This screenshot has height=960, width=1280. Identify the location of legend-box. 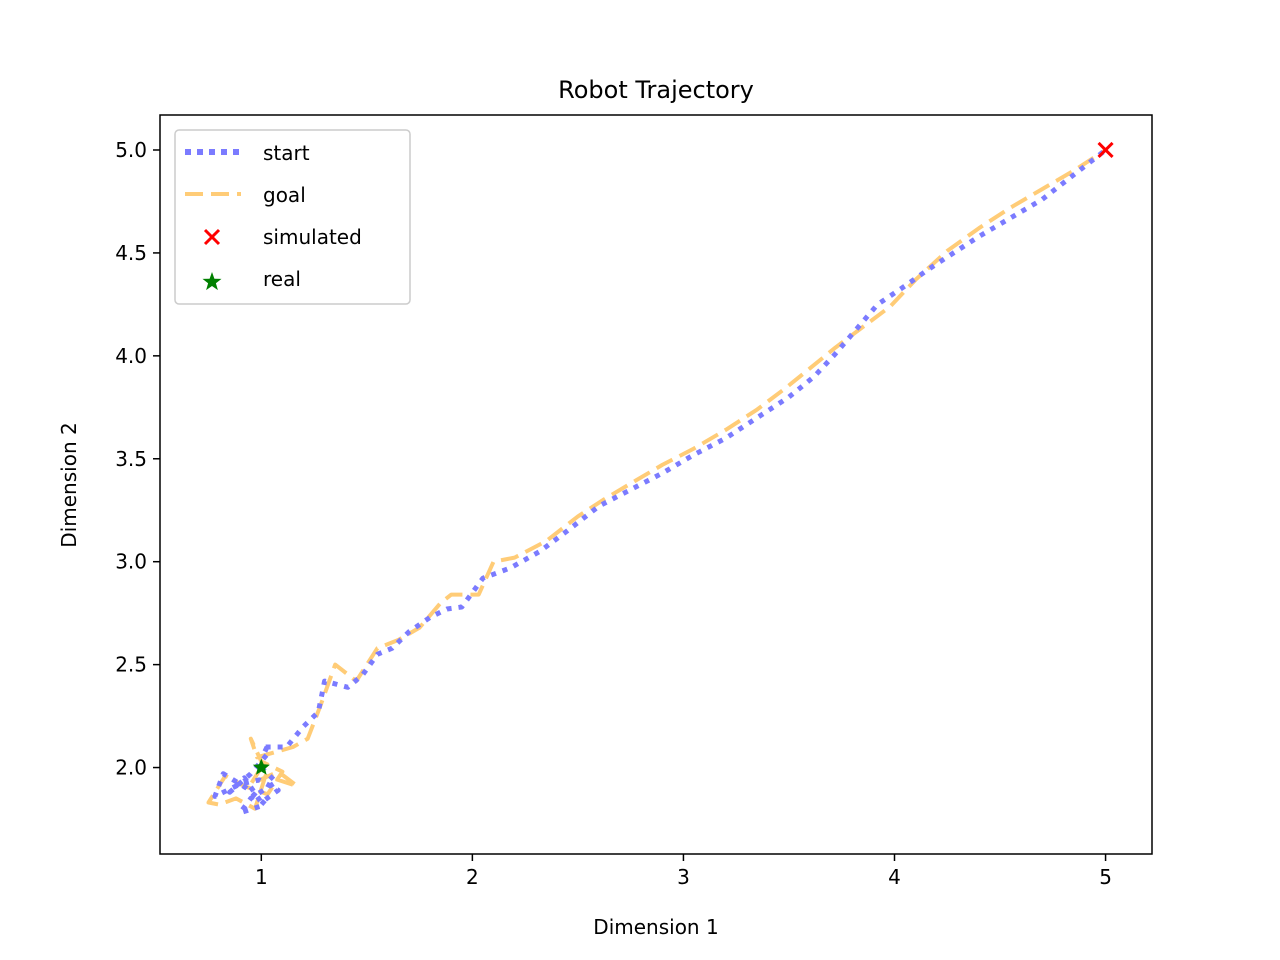
(292, 217).